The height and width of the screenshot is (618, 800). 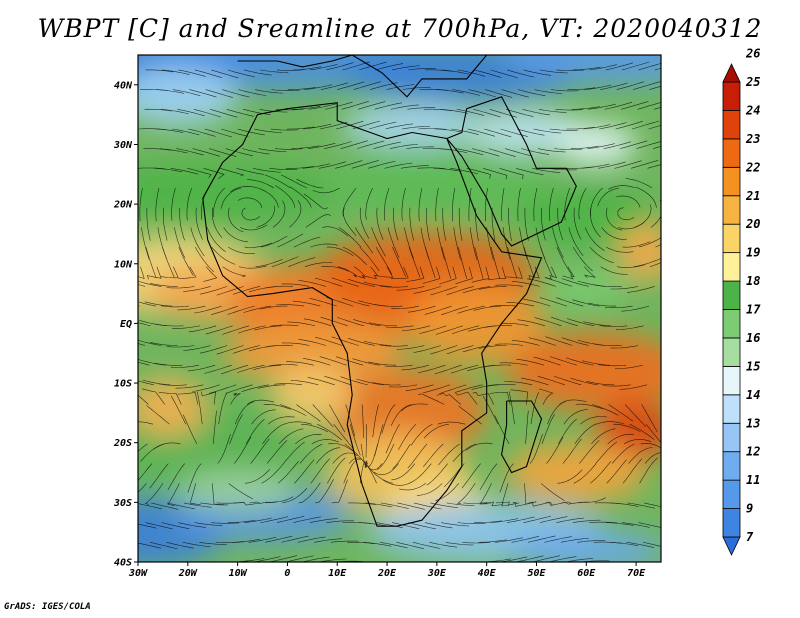 What do you see at coordinates (188, 573) in the screenshot?
I see `lon-tick-label: 20W` at bounding box center [188, 573].